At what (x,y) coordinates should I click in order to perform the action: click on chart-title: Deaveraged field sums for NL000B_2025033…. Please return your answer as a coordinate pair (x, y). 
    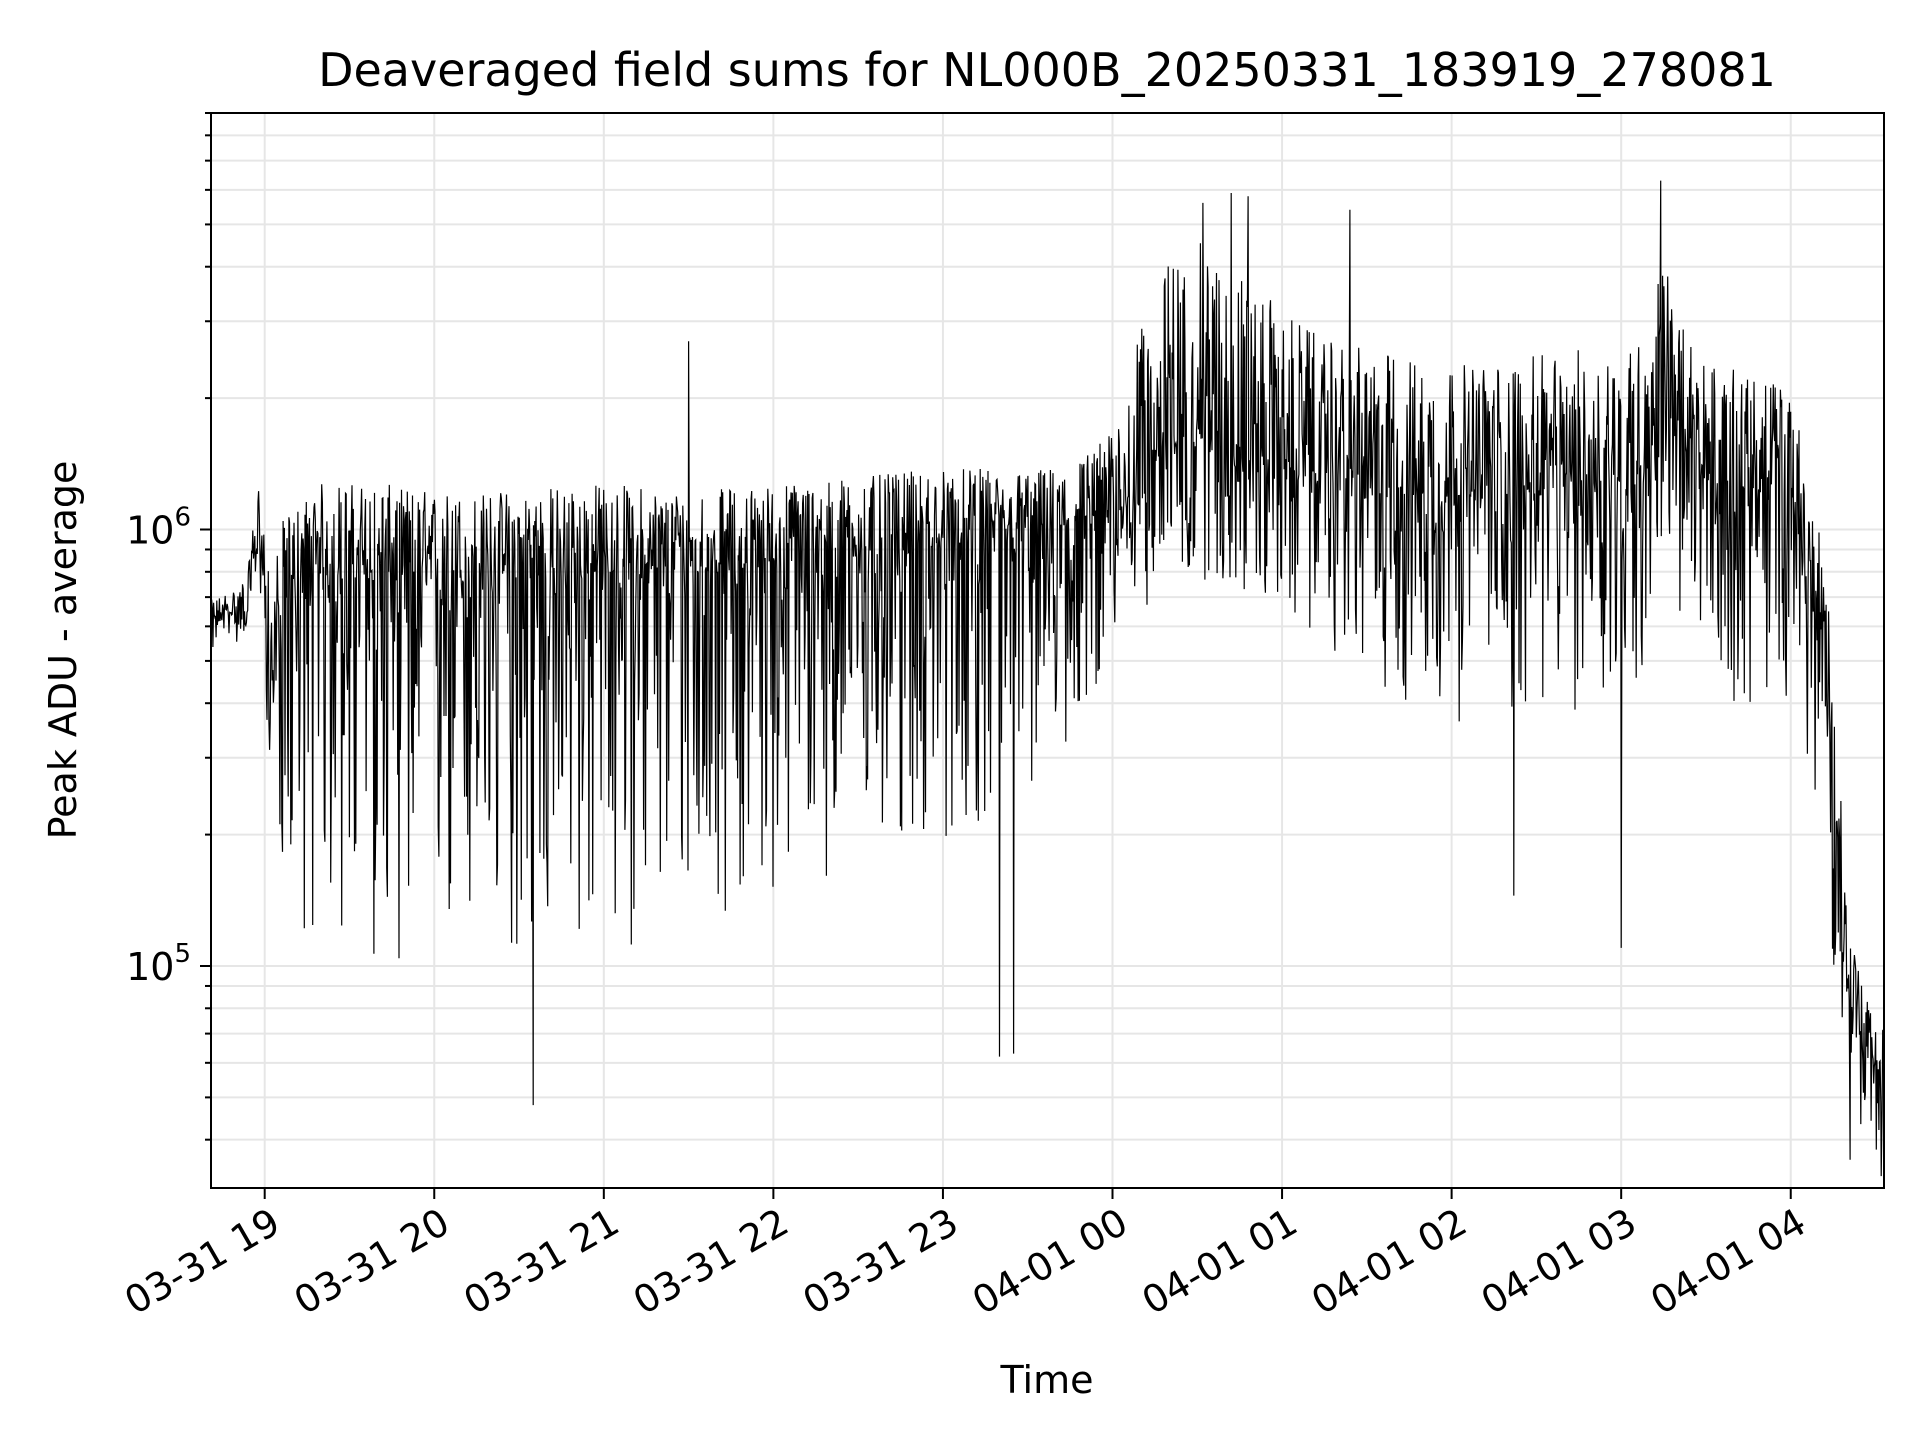
    Looking at the image, I should click on (1047, 70).